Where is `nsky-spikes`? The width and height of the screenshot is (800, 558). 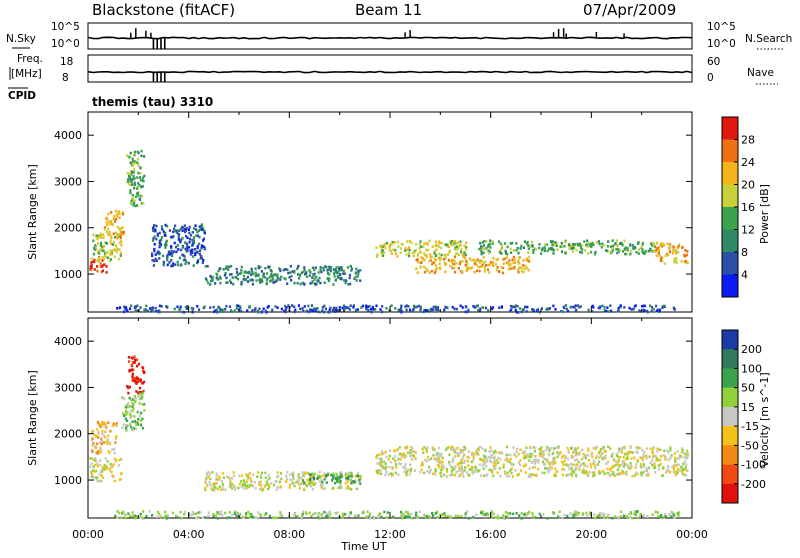 nsky-spikes is located at coordinates (377, 38).